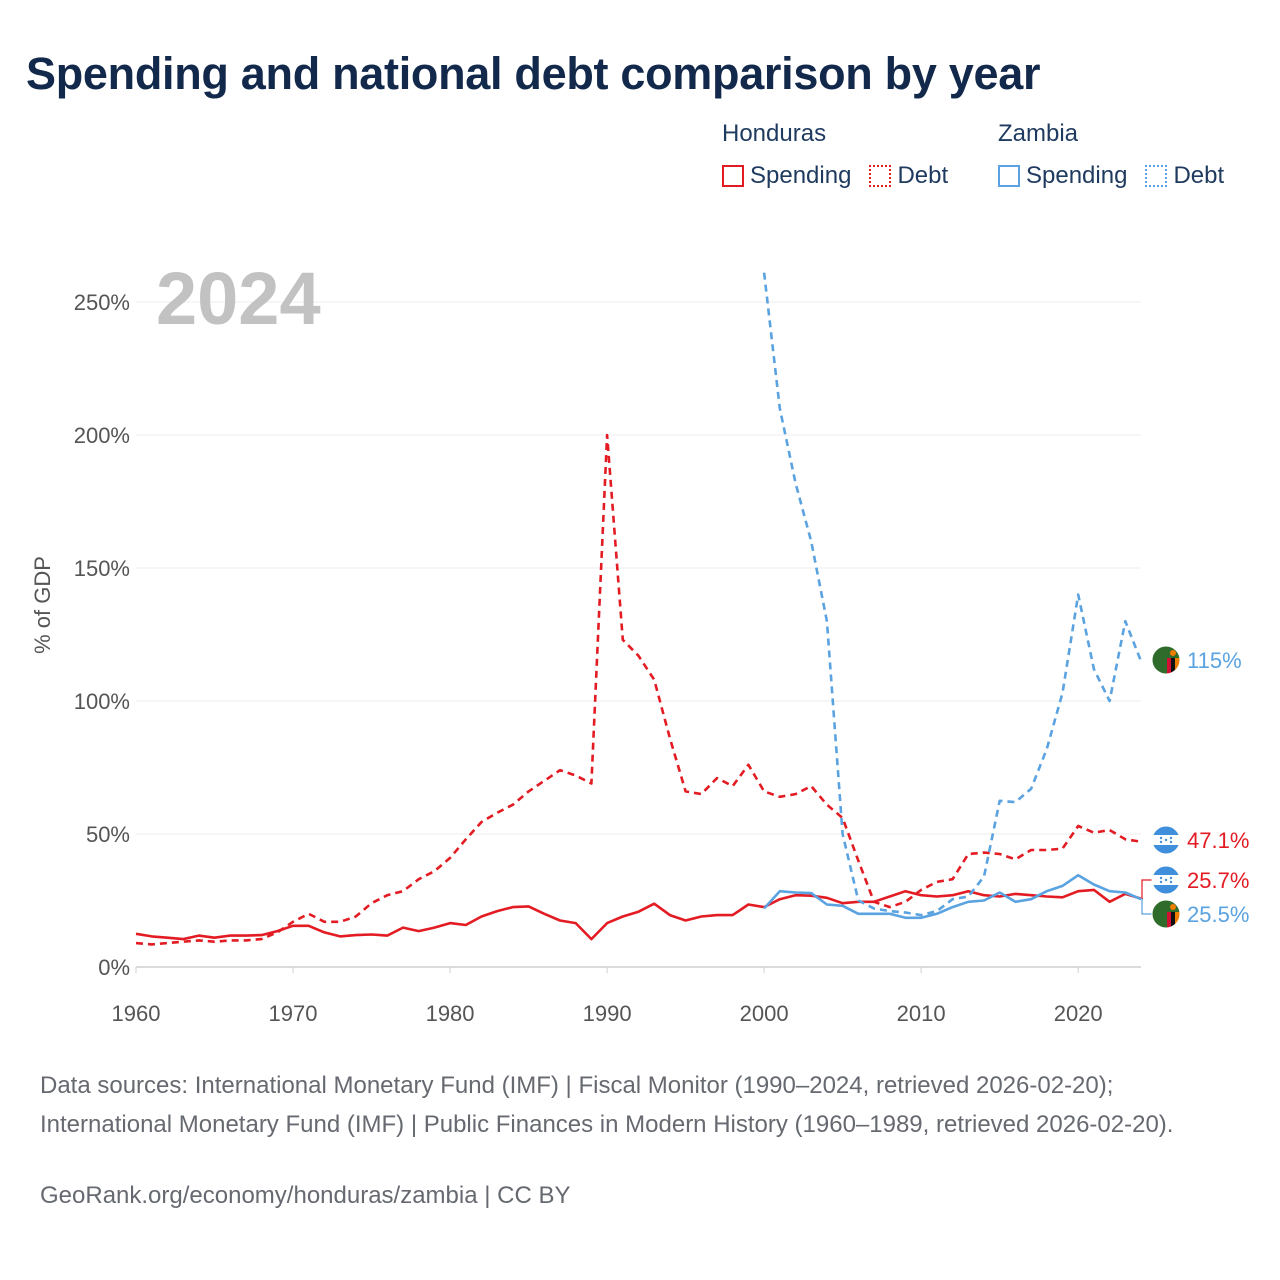 The height and width of the screenshot is (1280, 1280). I want to click on y-tick-label: 0%, so click(114, 967).